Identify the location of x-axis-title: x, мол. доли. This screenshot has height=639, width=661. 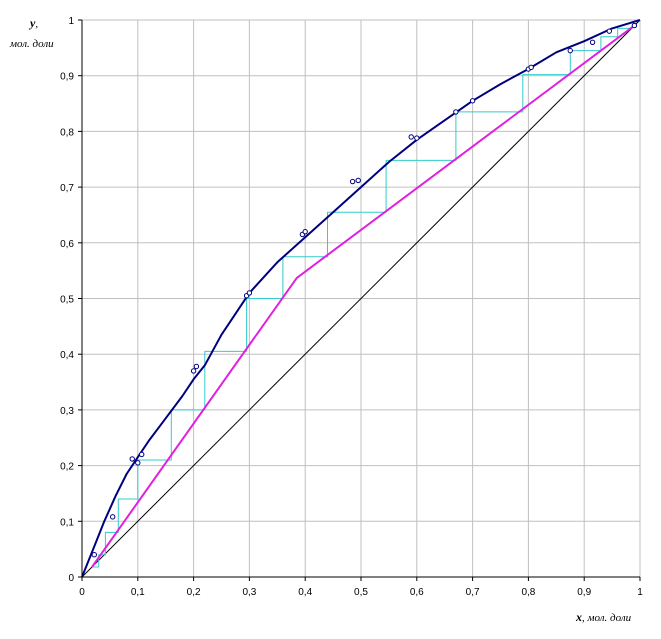
(603, 617).